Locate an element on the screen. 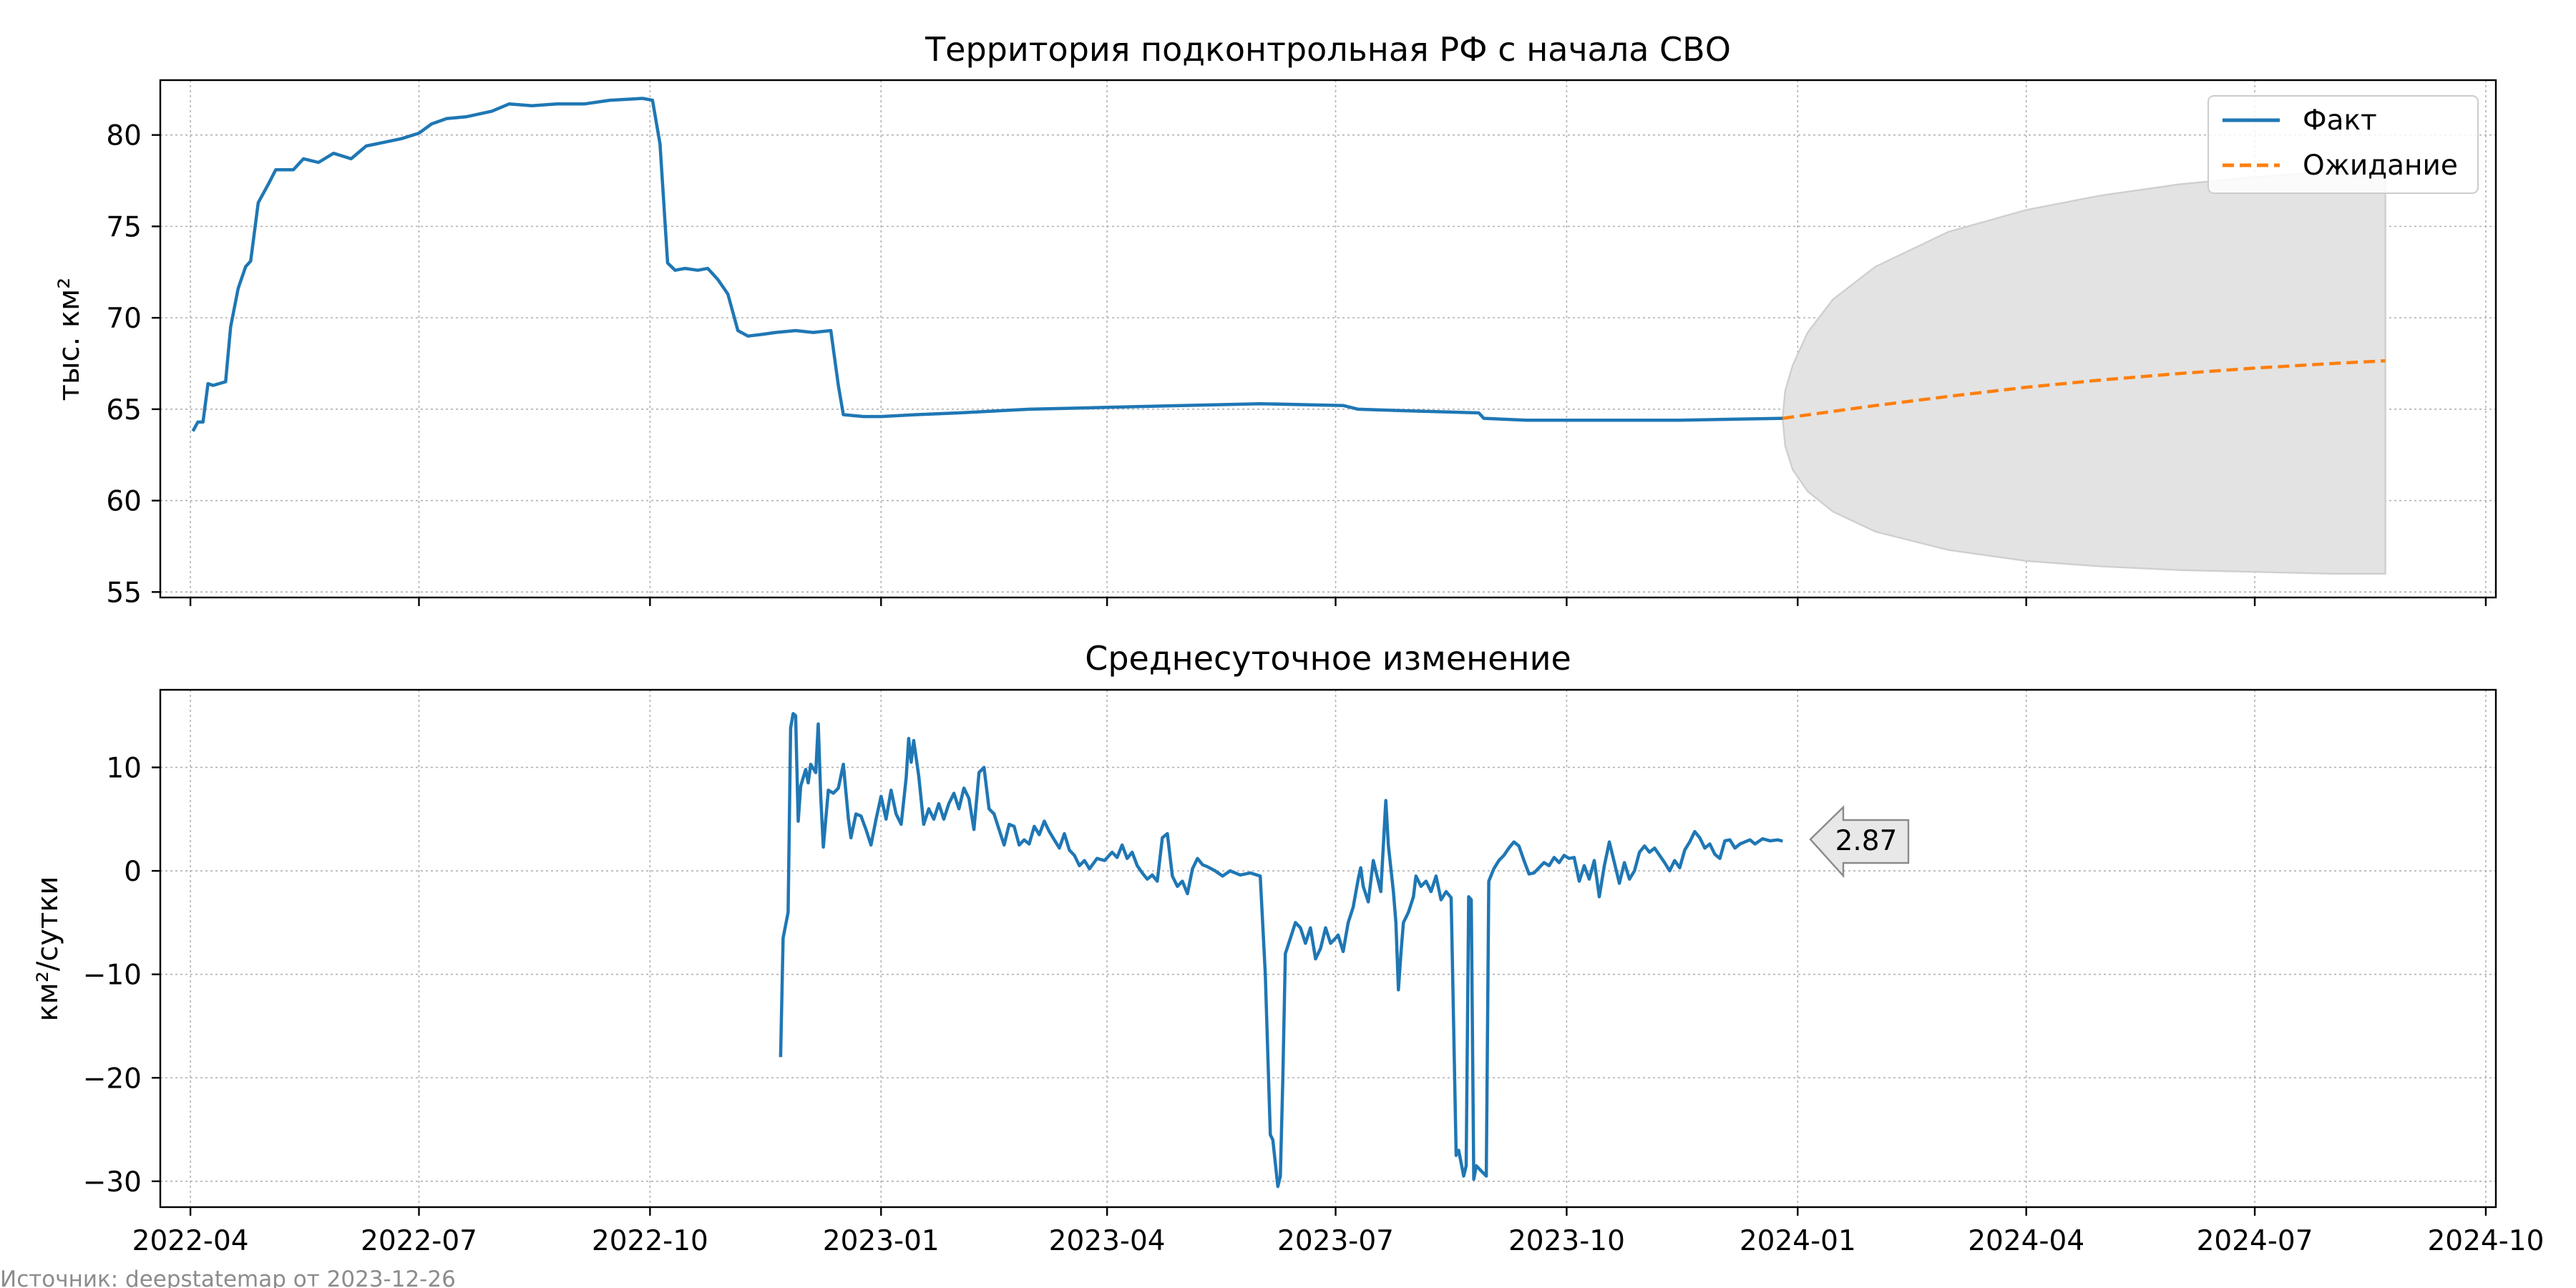 This screenshot has height=1288, width=2576. latest-value-annotation: 2.87 is located at coordinates (1859, 842).